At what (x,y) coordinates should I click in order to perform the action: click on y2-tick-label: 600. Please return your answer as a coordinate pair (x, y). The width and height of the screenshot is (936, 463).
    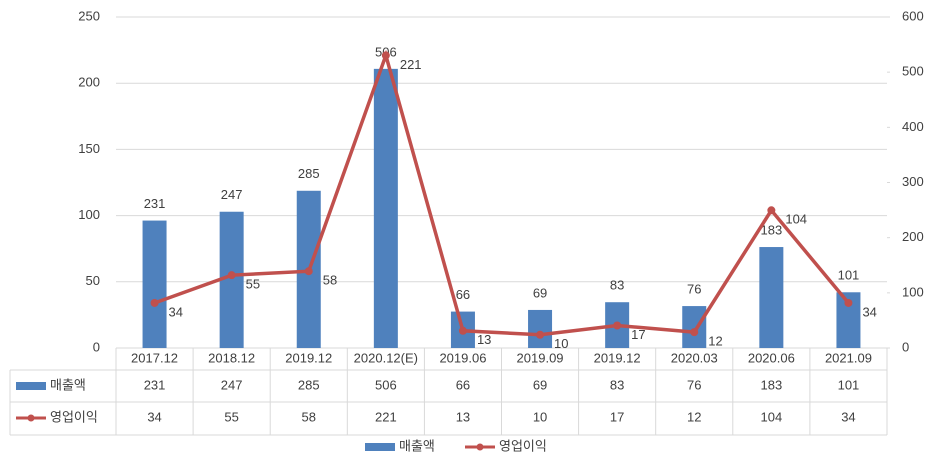
    Looking at the image, I should click on (913, 15).